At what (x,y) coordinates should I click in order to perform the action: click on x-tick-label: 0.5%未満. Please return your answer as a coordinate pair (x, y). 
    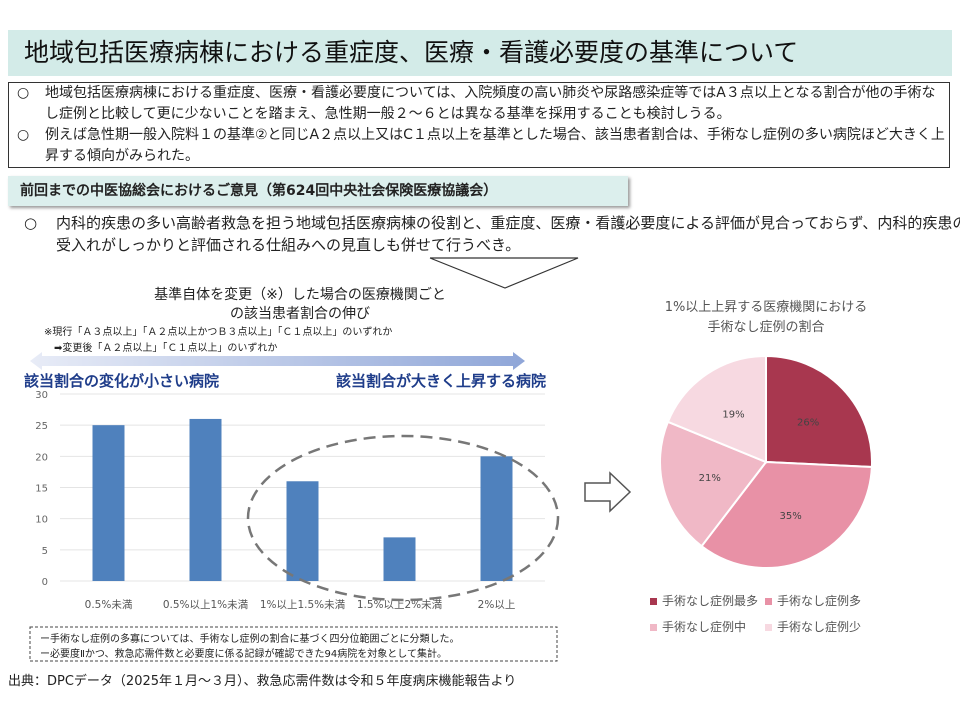
    Looking at the image, I should click on (109, 605).